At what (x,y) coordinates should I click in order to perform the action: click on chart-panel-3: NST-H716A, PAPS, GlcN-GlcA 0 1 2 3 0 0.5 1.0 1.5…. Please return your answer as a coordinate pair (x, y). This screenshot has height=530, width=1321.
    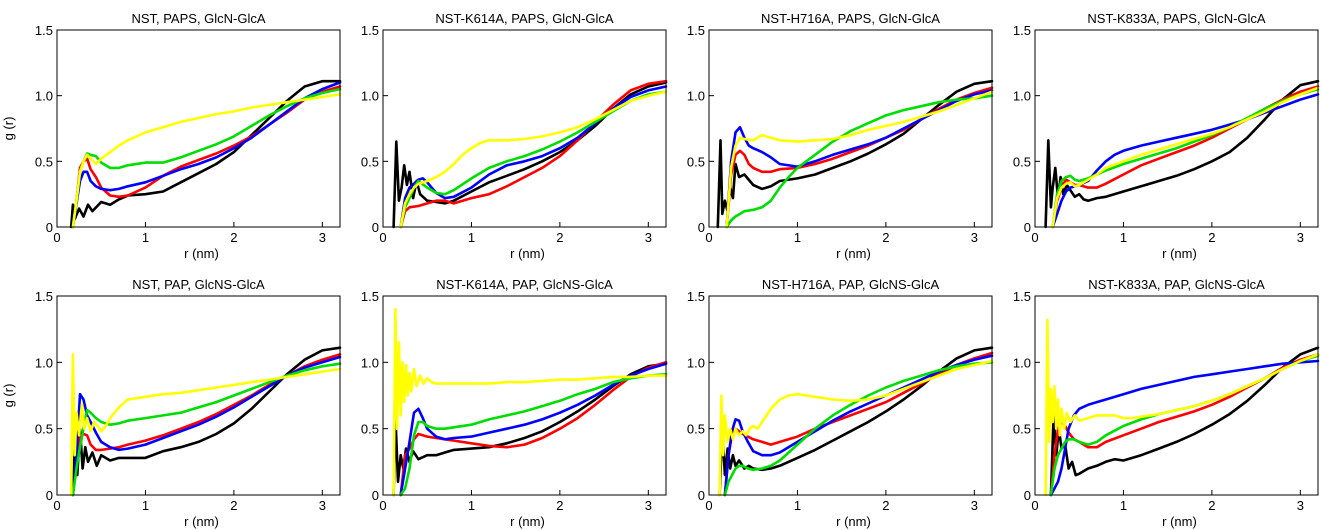
    Looking at the image, I should click on (840, 136).